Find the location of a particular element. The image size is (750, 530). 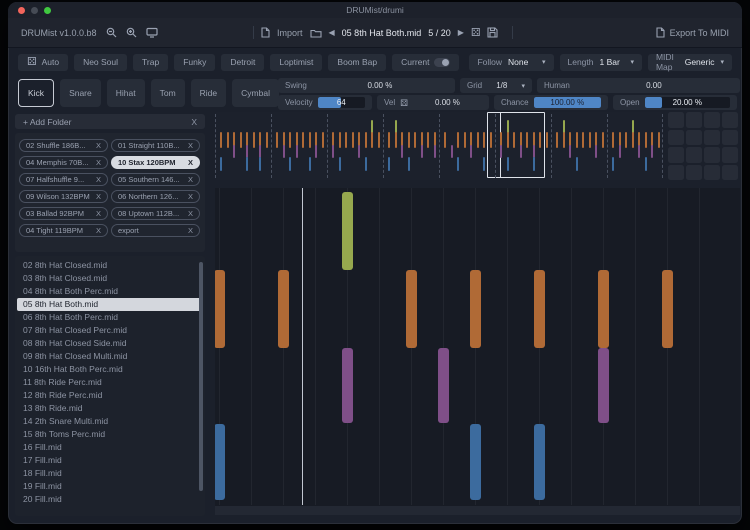

folder-chip: 04 Memphis 70B... X is located at coordinates (63, 162).